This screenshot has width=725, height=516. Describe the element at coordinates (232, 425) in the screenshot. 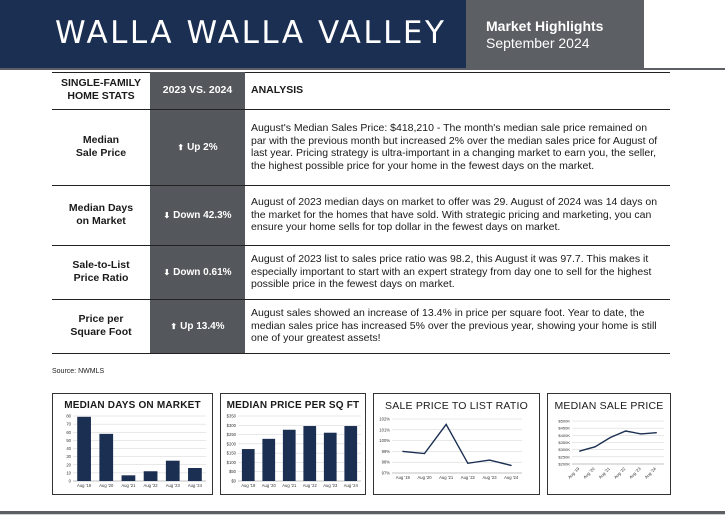

I see `y-tick-label: $300` at that location.